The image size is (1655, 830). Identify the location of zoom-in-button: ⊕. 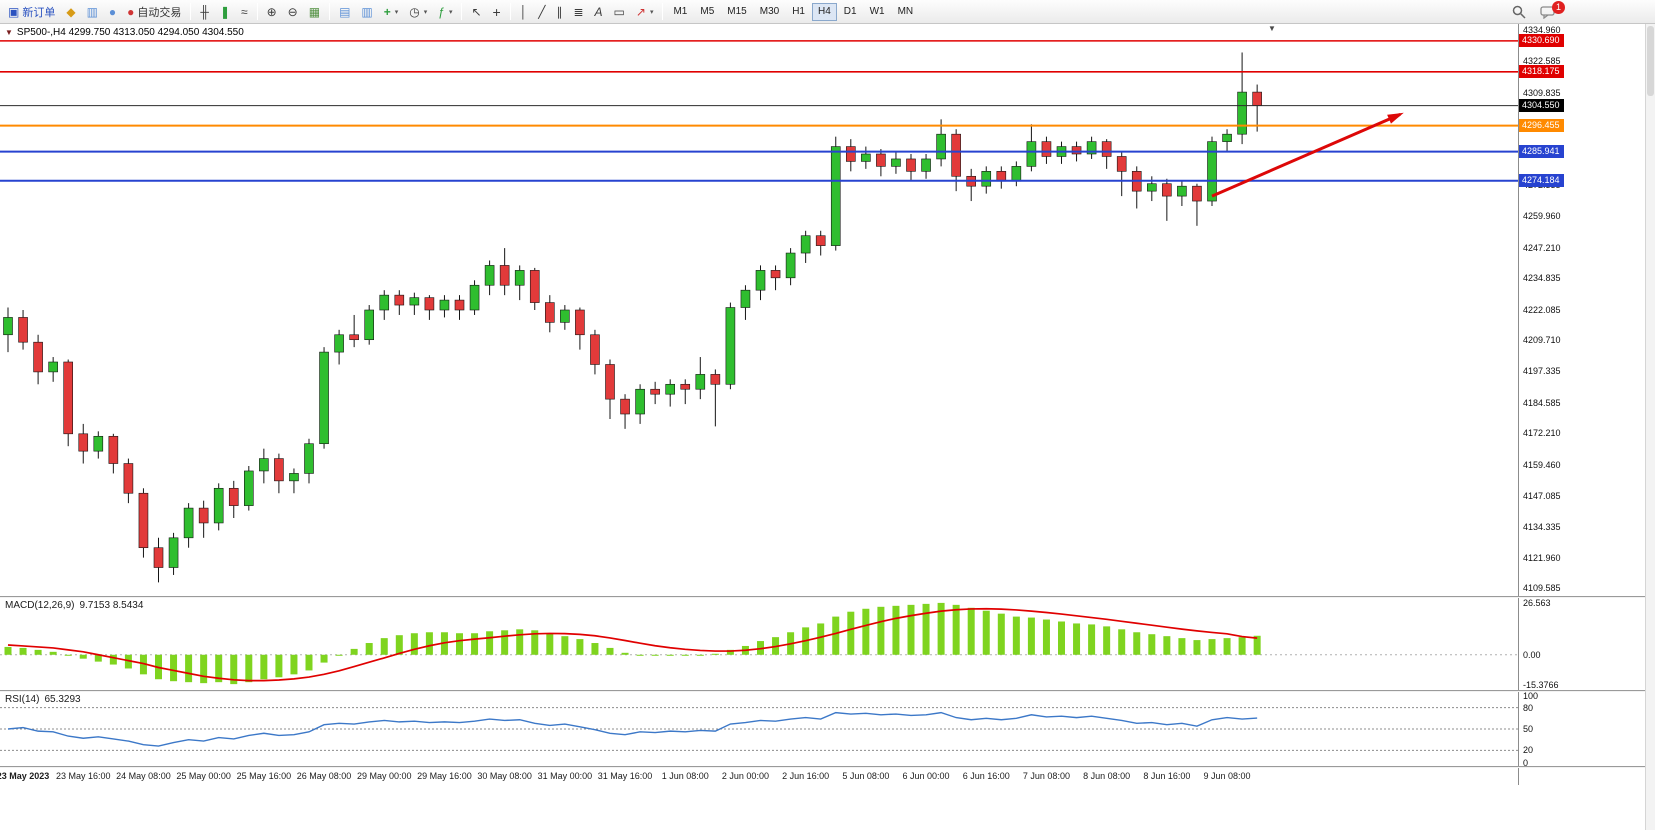
(272, 12).